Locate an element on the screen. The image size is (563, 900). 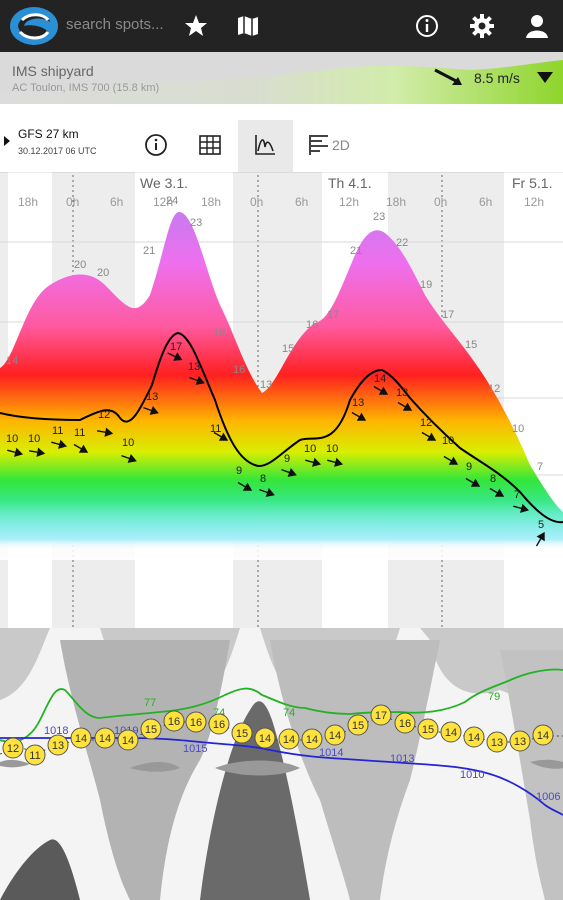
star-icon is located at coordinates (196, 26).